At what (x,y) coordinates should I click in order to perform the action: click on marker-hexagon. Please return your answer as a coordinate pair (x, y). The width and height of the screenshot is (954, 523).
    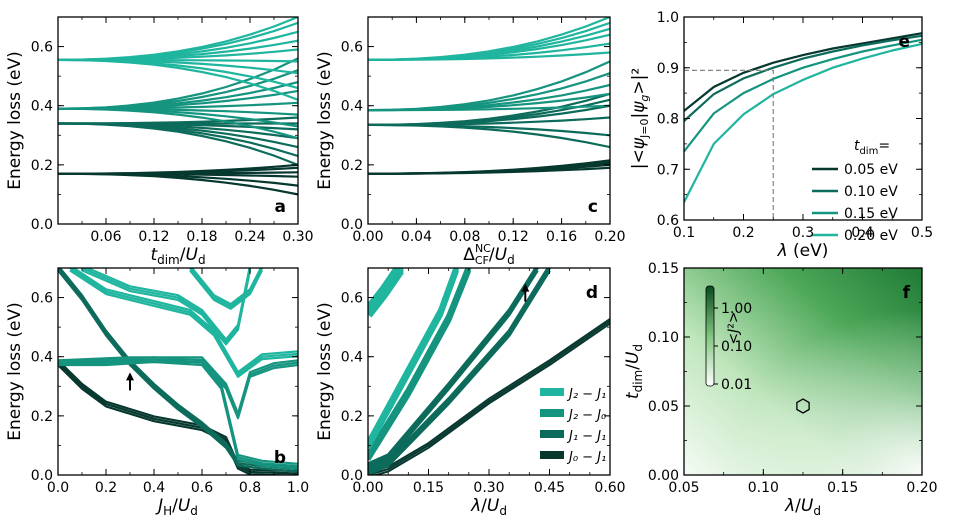
    Looking at the image, I should click on (803, 406).